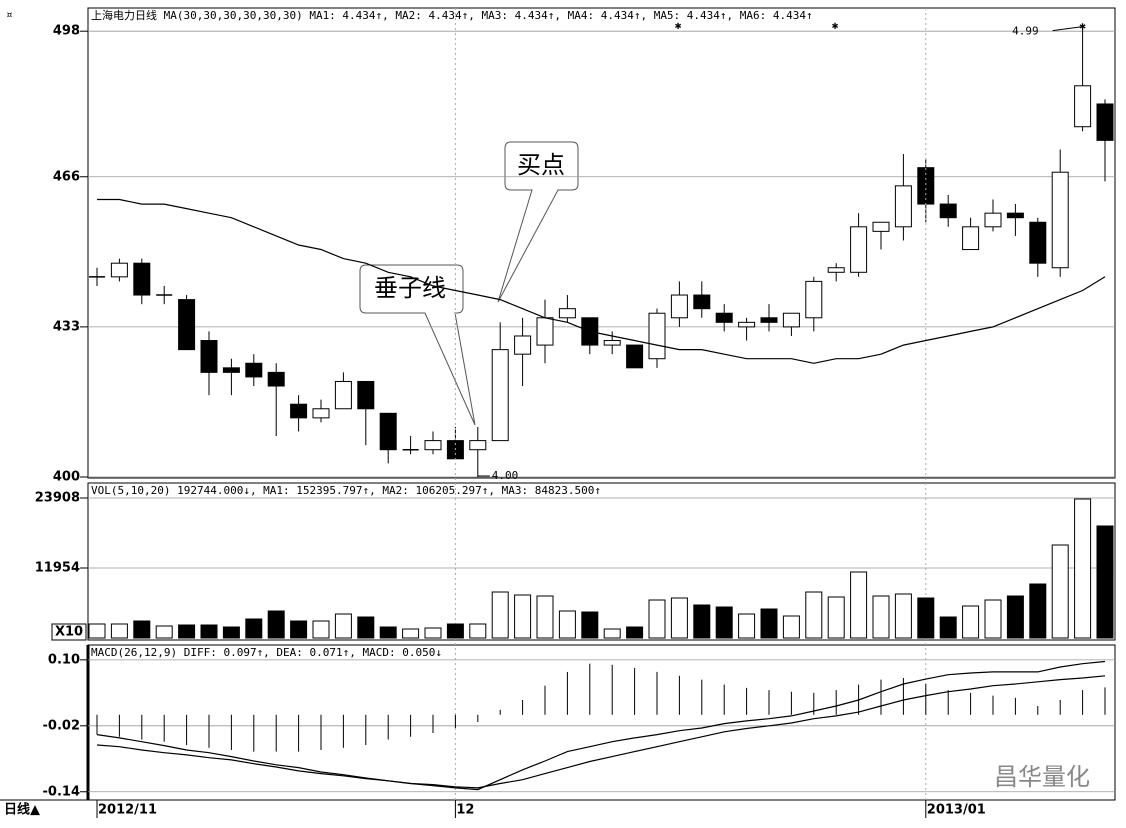 The width and height of the screenshot is (1126, 828). Describe the element at coordinates (66, 176) in the screenshot. I see `y-tick-label: 466` at that location.